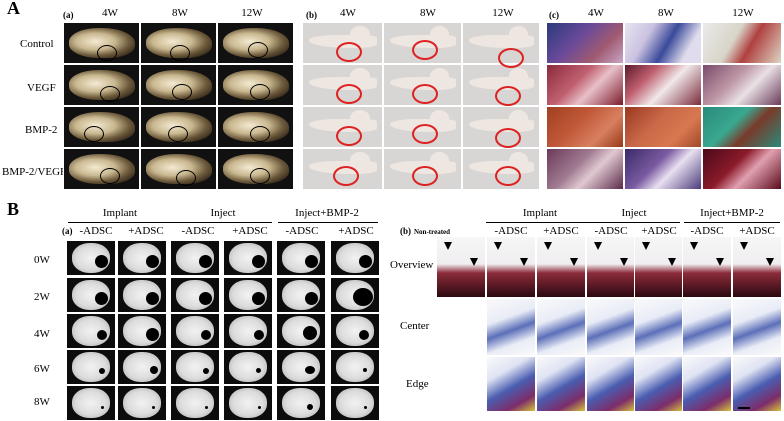 The height and width of the screenshot is (421, 784). Describe the element at coordinates (732, 222) in the screenshot. I see `bb-group-inject-bmp2-underline` at that location.